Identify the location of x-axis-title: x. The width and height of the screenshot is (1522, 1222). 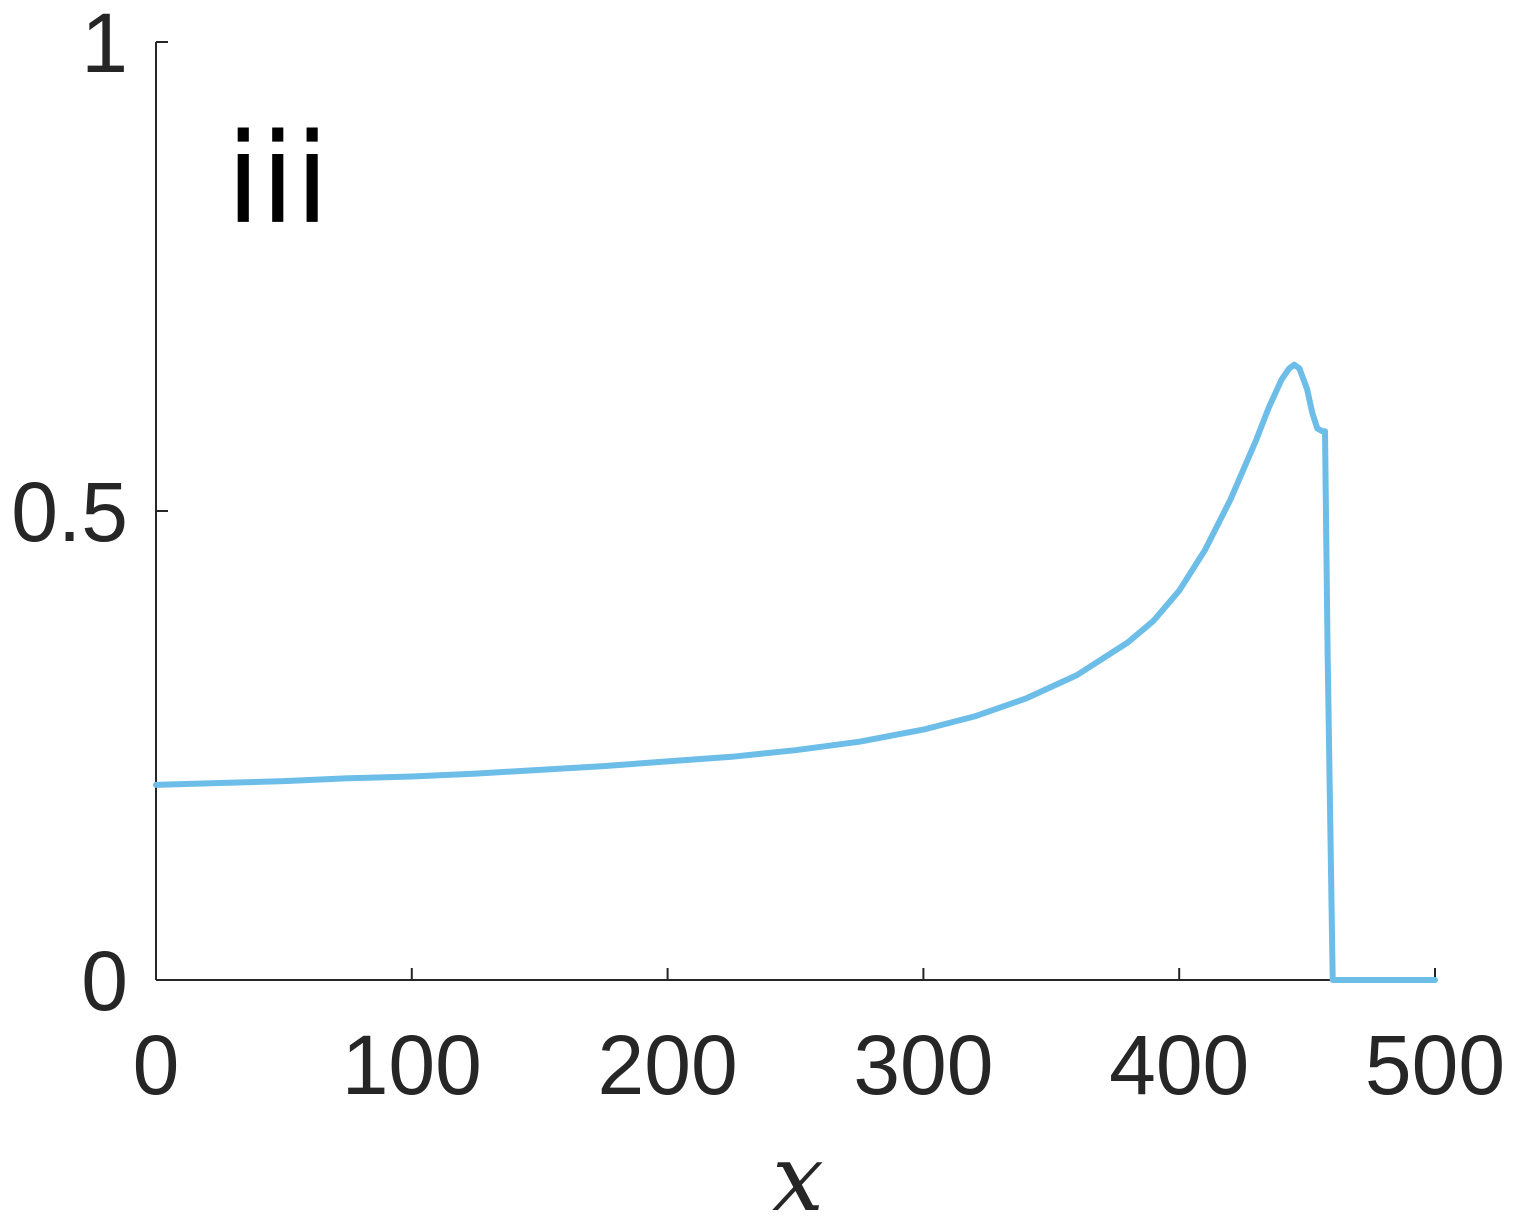
(798, 1173).